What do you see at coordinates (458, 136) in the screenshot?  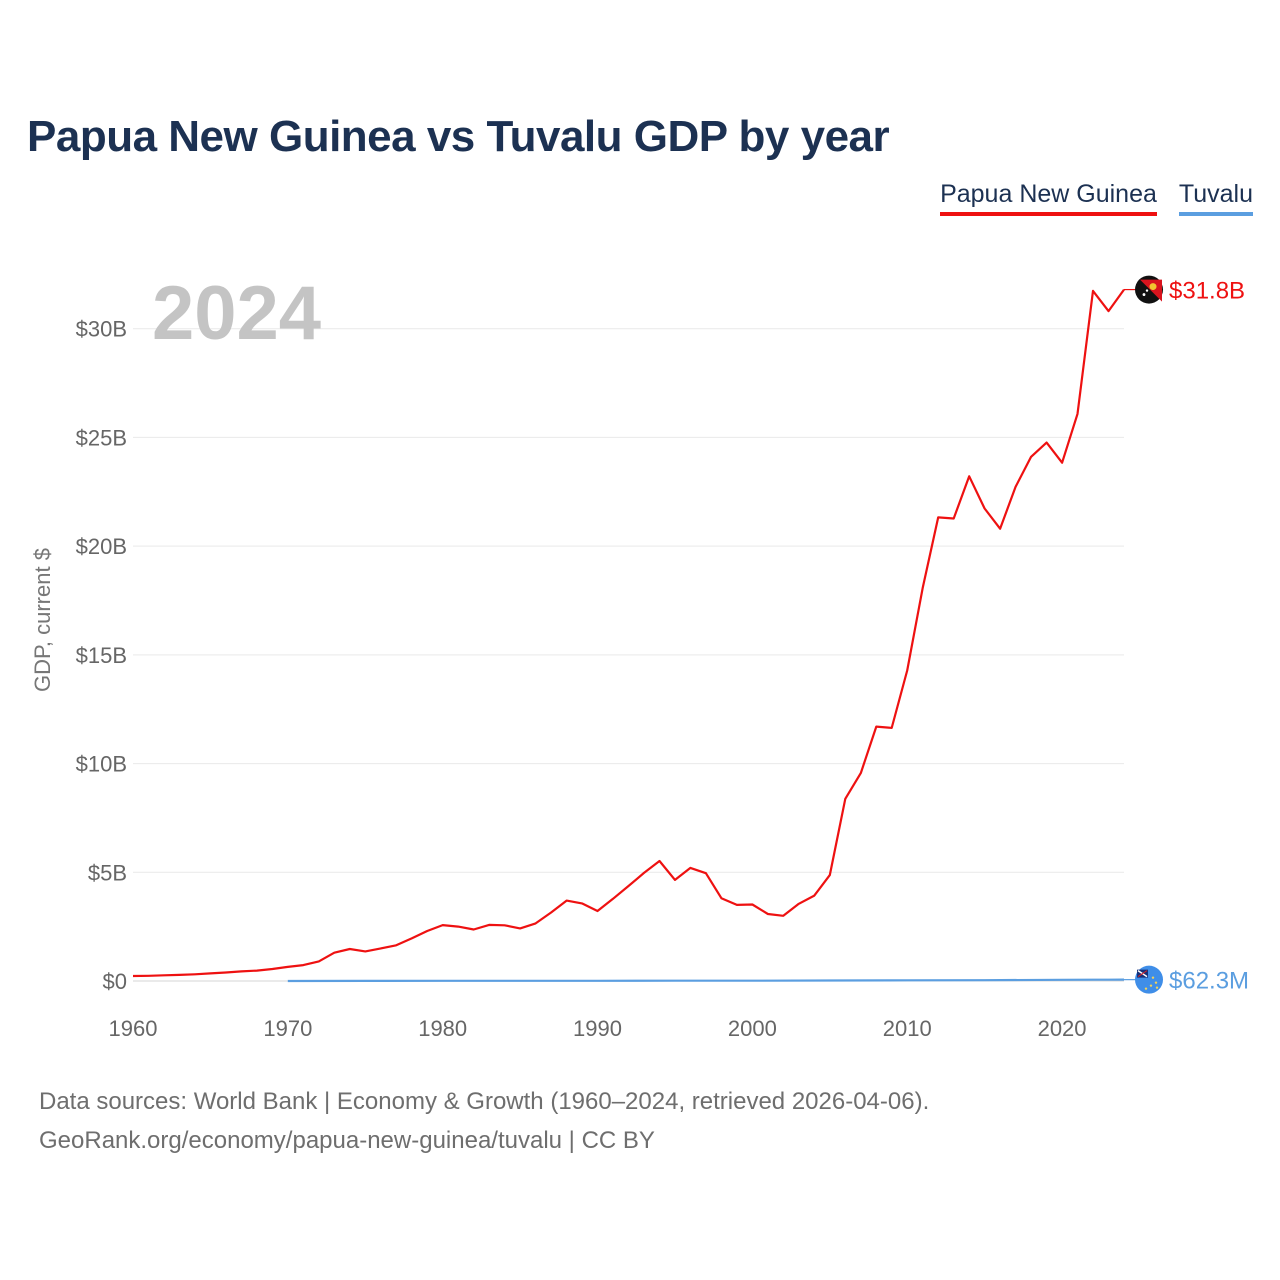 I see `chart-title: Papua New Guinea vs Tuvalu GDP by year` at bounding box center [458, 136].